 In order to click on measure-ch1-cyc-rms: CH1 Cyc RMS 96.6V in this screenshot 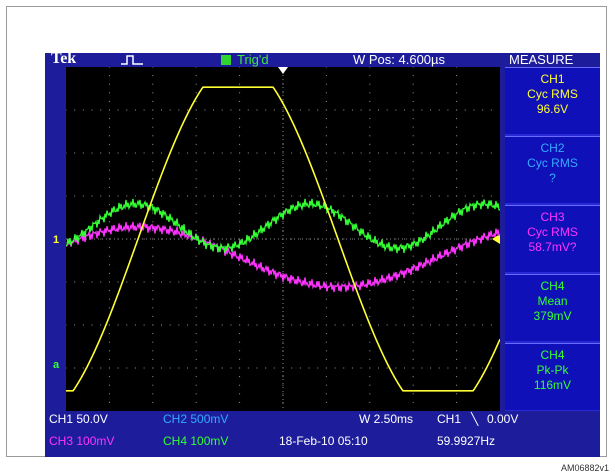, I will do `click(552, 100)`.